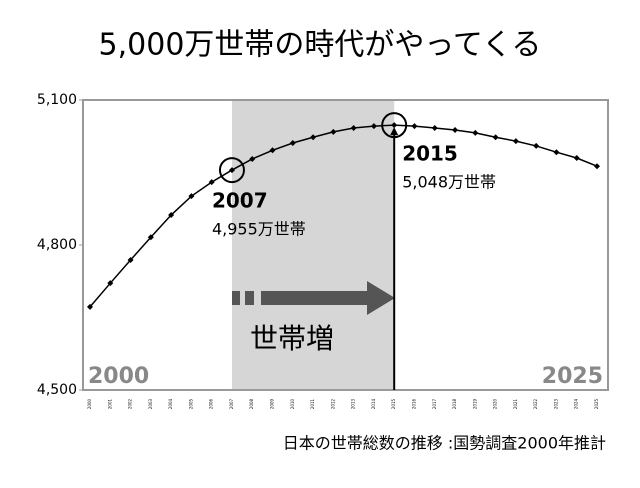 Image resolution: width=640 pixels, height=488 pixels. Describe the element at coordinates (572, 376) in the screenshot. I see `range-end-label: 2025` at that location.